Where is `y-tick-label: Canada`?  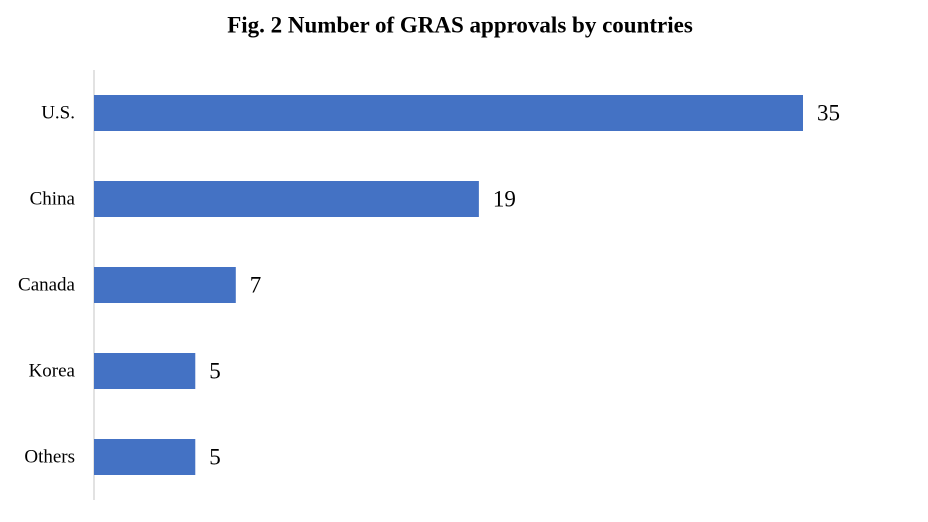
y-tick-label: Canada is located at coordinates (47, 284).